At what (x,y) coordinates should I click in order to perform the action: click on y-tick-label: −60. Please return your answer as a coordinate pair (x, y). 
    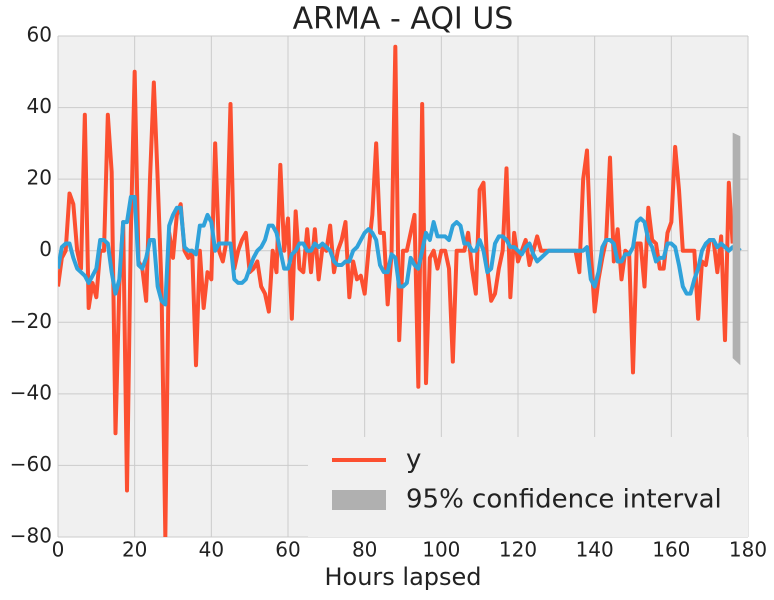
    Looking at the image, I should click on (31, 464).